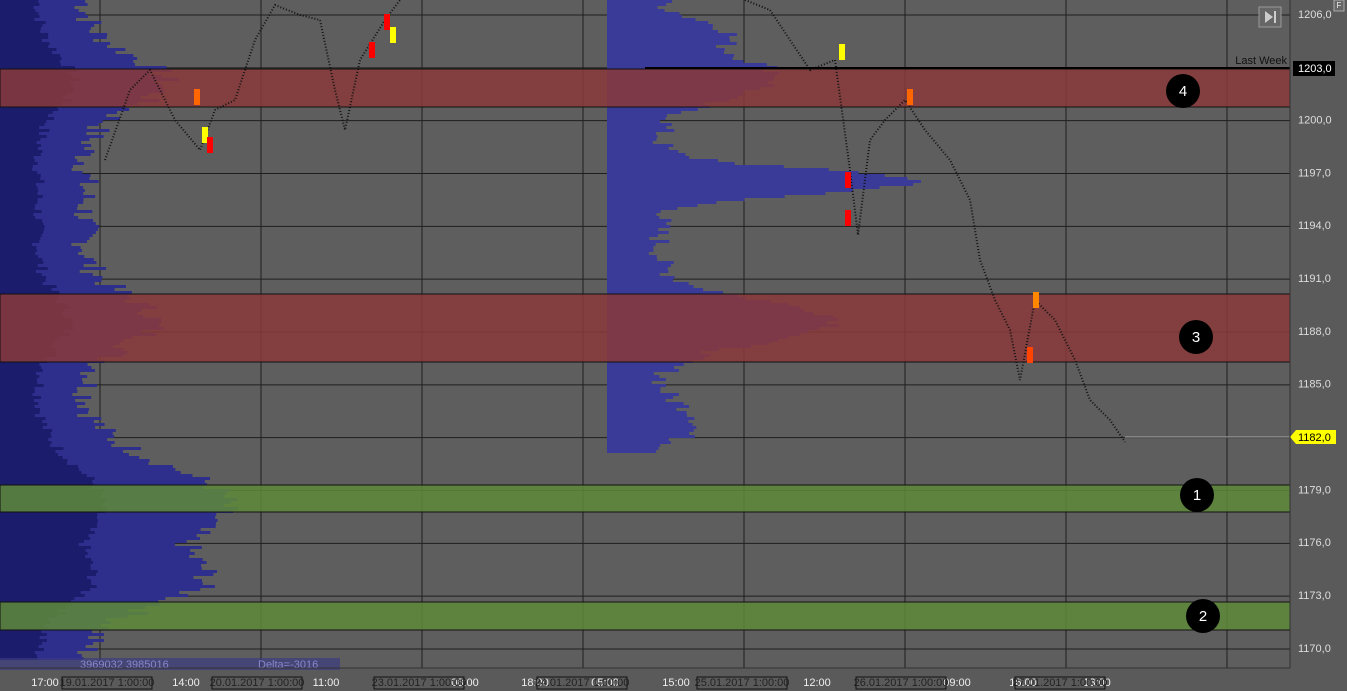 This screenshot has height=691, width=1347. I want to click on price-tick-label: 1206,0, so click(1315, 15).